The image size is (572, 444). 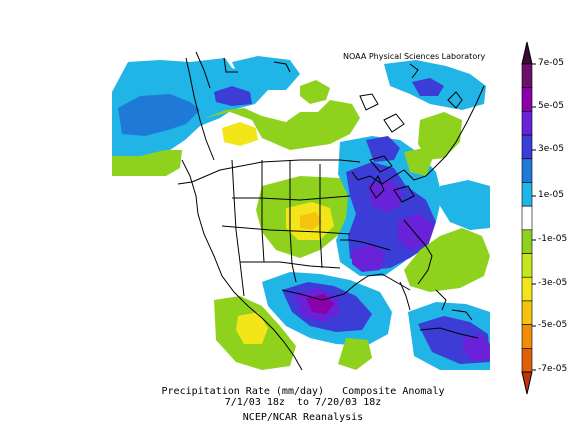 I want to click on colorbar-tick-label: 1e-05, so click(x=551, y=195).